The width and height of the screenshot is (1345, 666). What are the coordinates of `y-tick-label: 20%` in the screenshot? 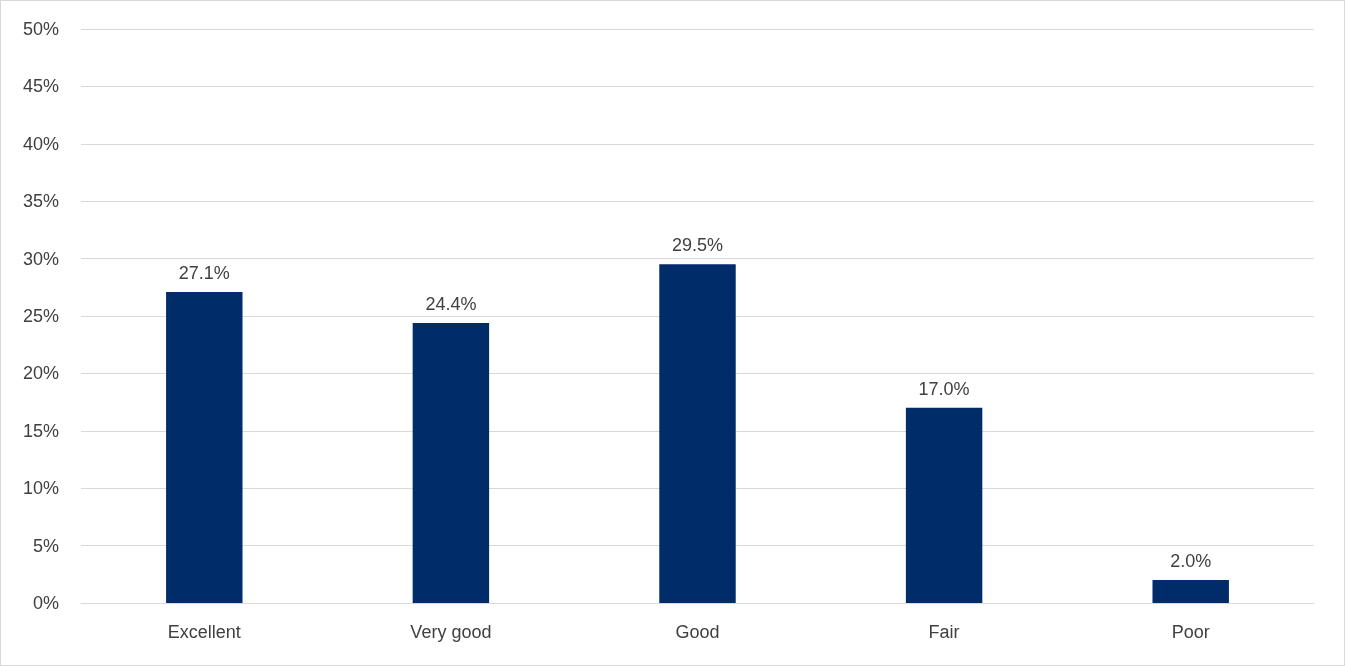 It's located at (40, 373).